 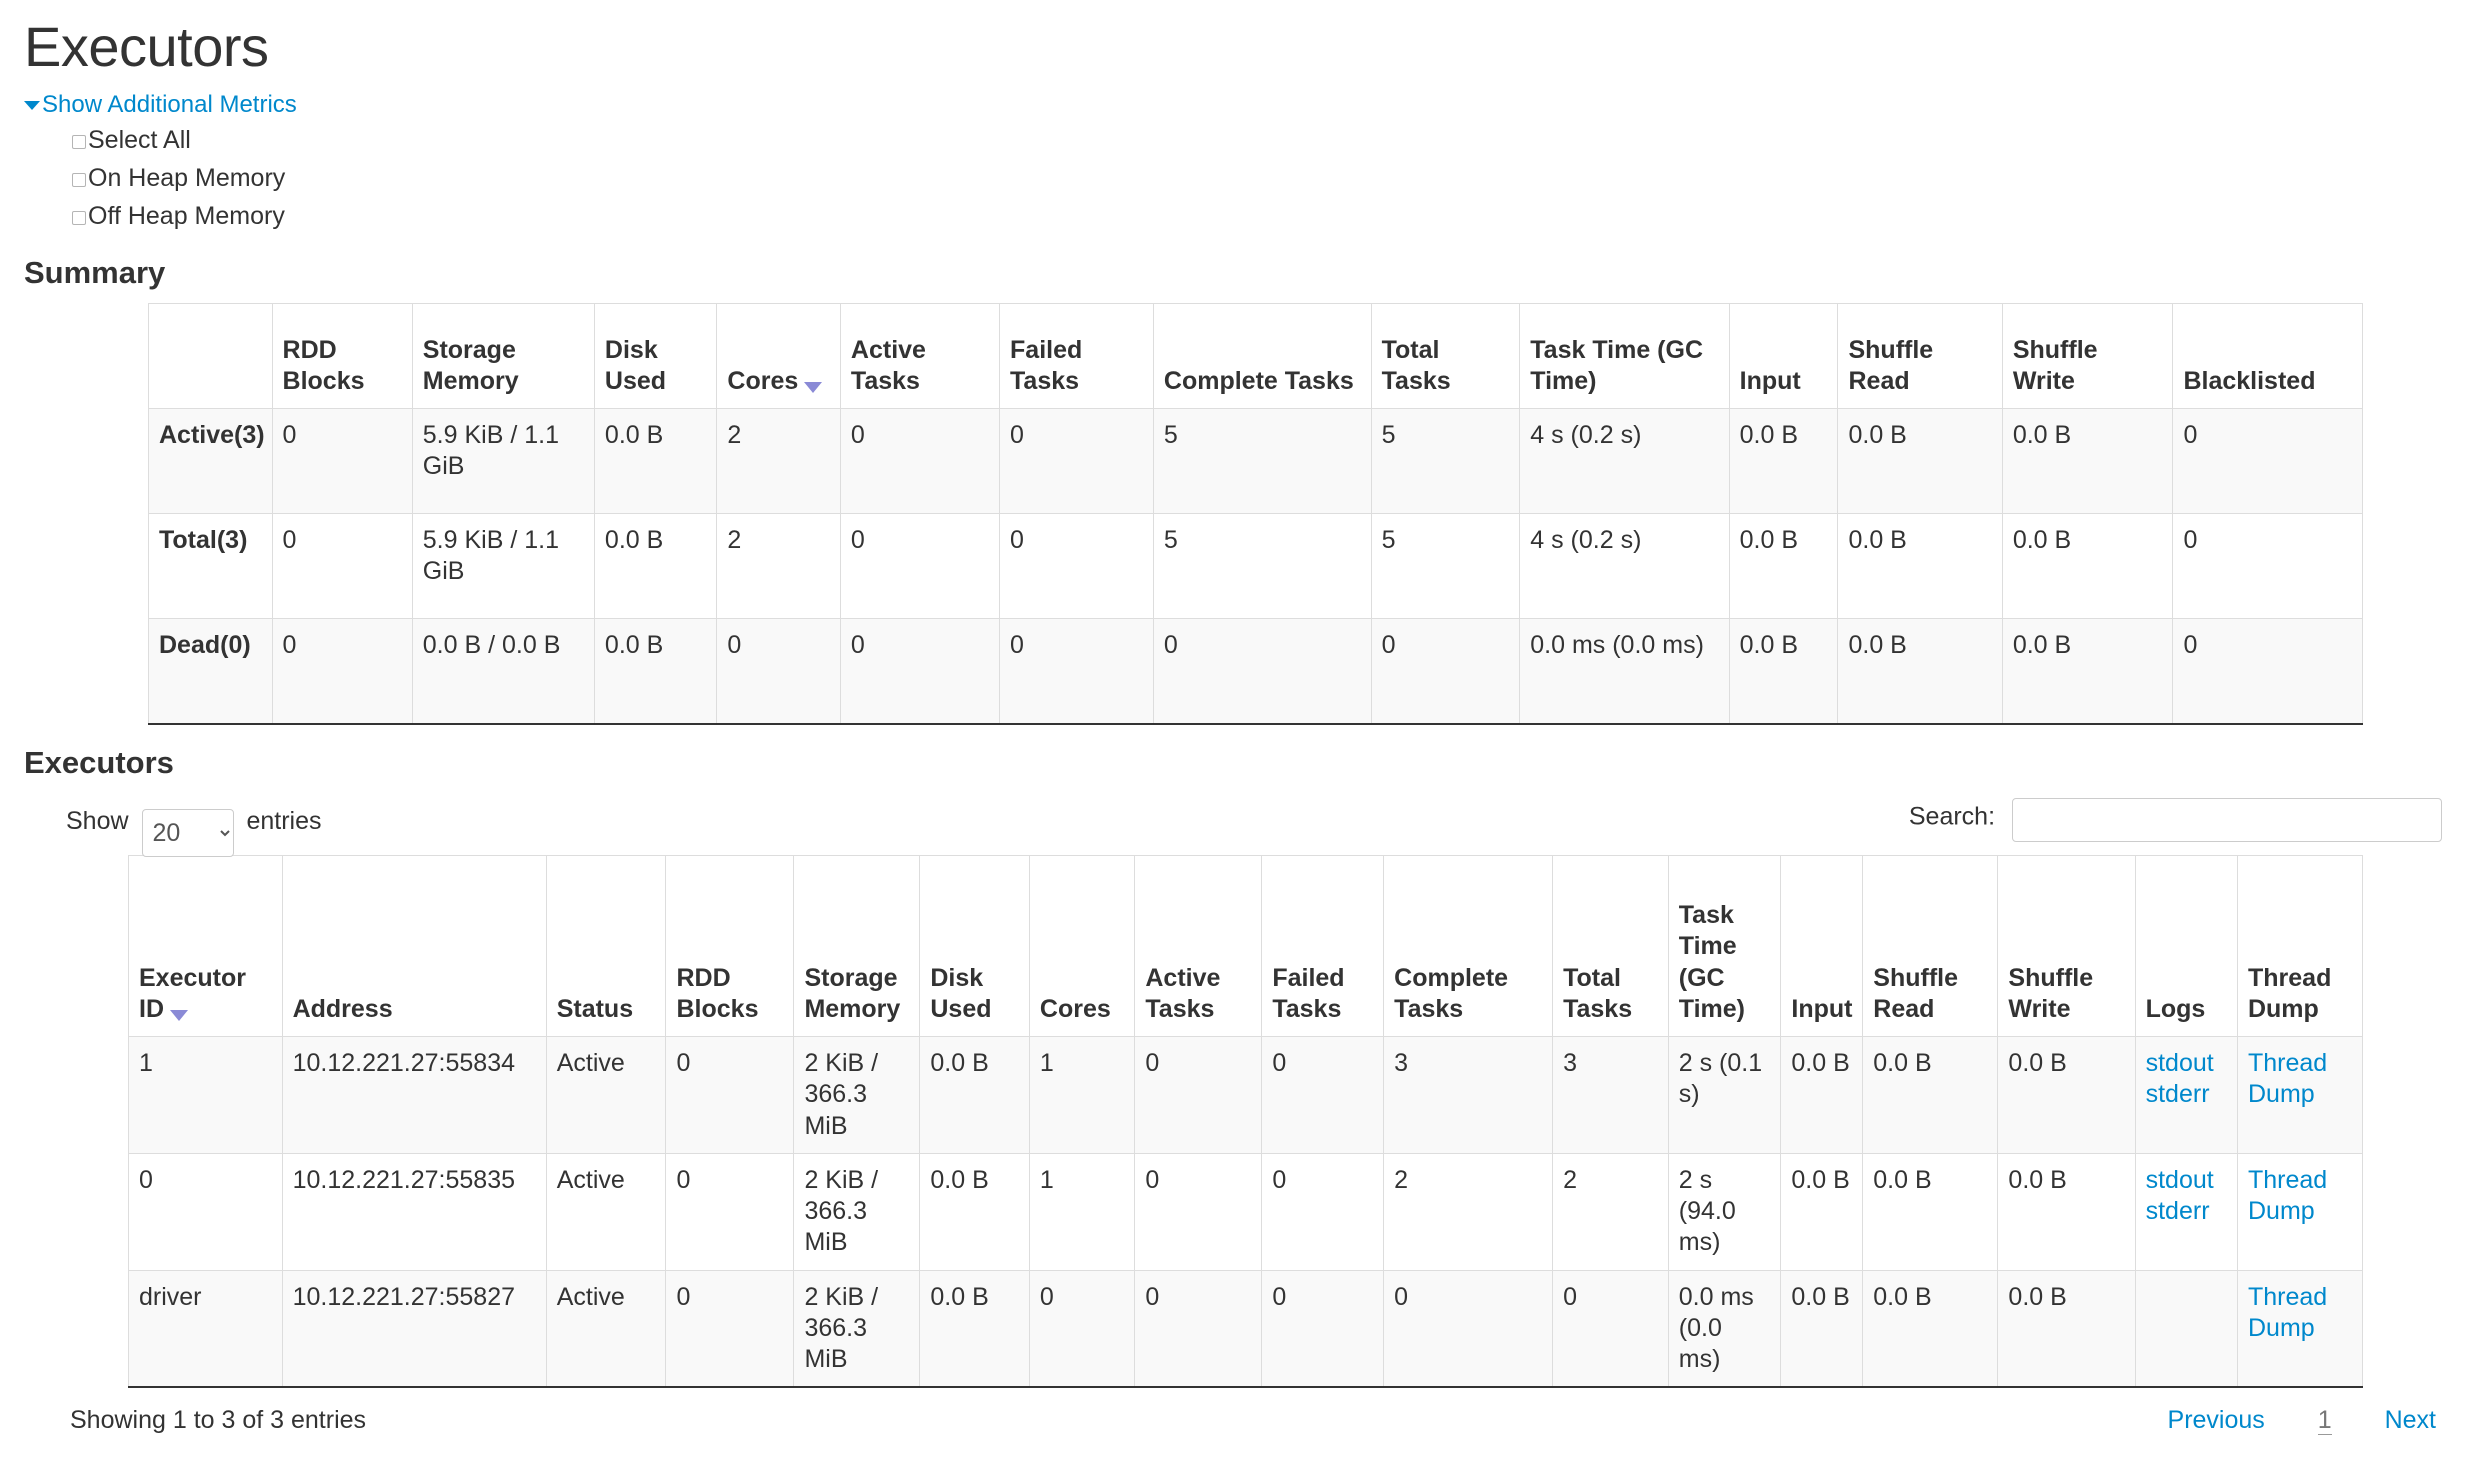 What do you see at coordinates (79, 180) in the screenshot?
I see `on-heap-memory-checkbox` at bounding box center [79, 180].